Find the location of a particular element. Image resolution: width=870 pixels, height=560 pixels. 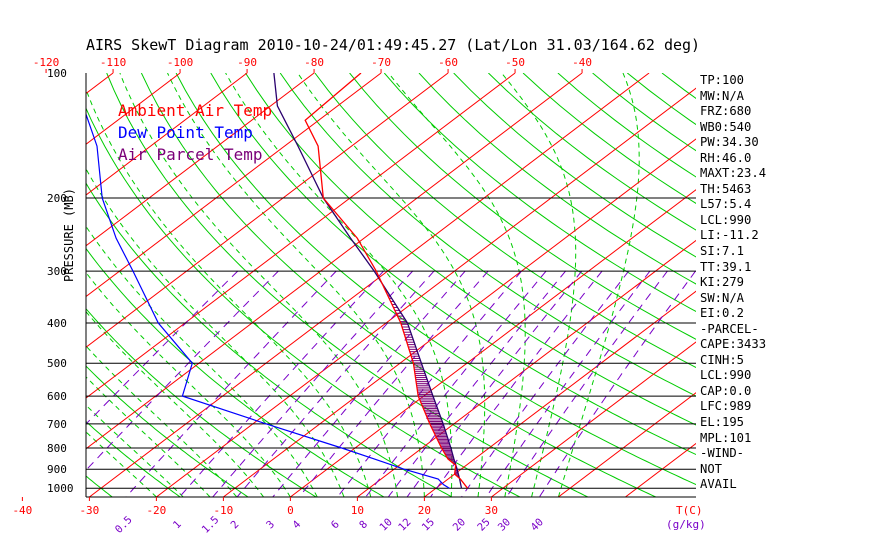

stat-item: TP:100 is located at coordinates (722, 80).